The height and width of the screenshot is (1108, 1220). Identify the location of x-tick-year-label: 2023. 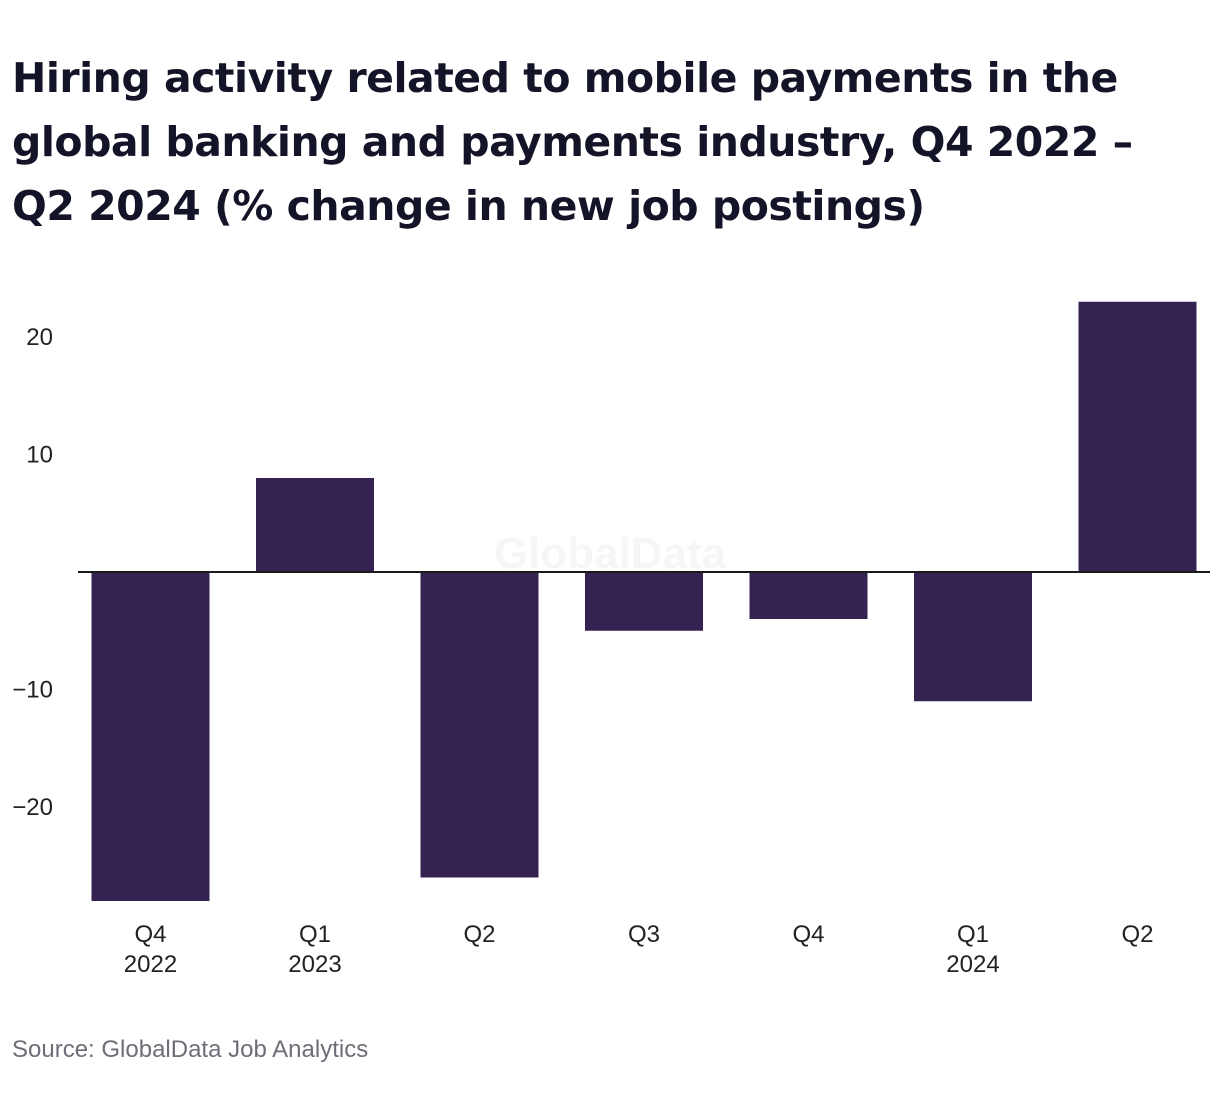
(314, 964).